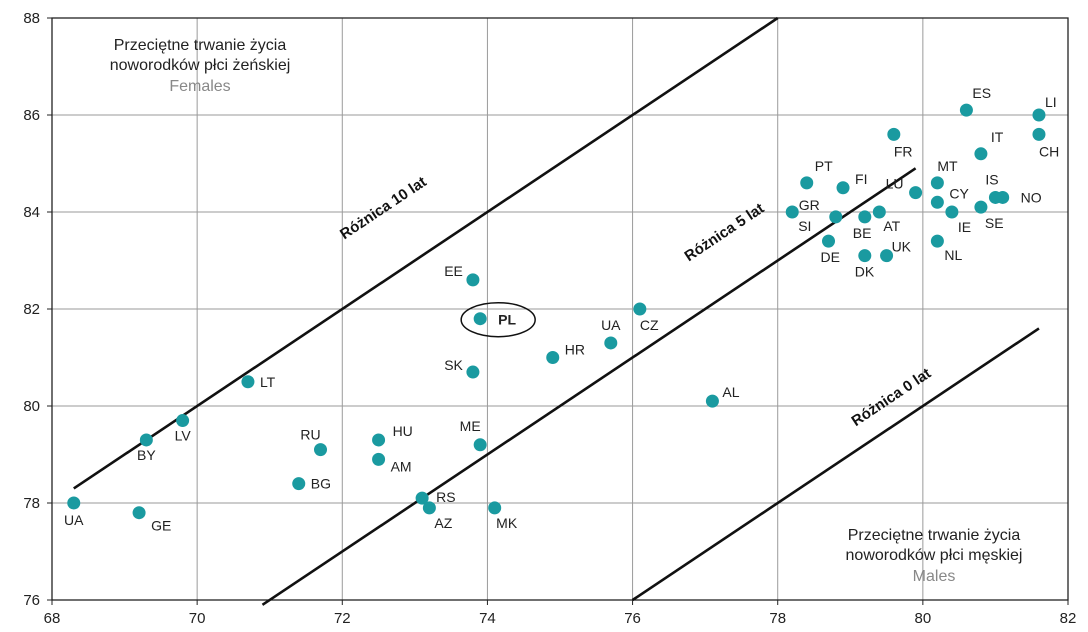 The image size is (1088, 632). I want to click on point-ch, so click(1039, 134).